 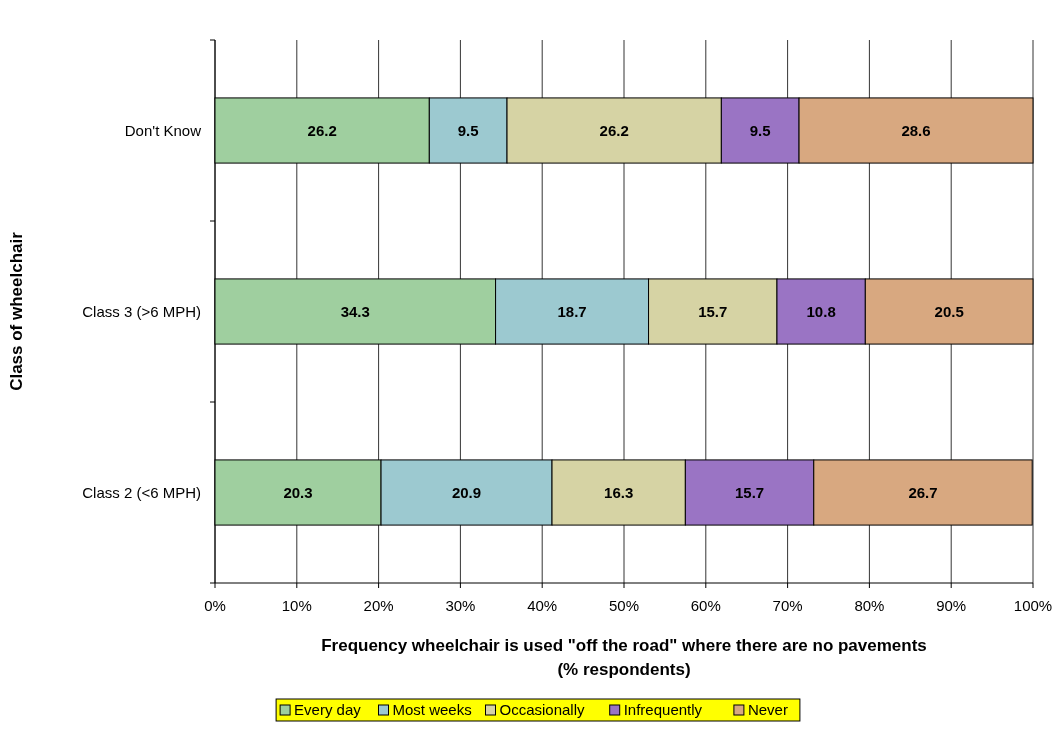 What do you see at coordinates (141, 492) in the screenshot?
I see `y-tick-label: Class 2 (<6 MPH)` at bounding box center [141, 492].